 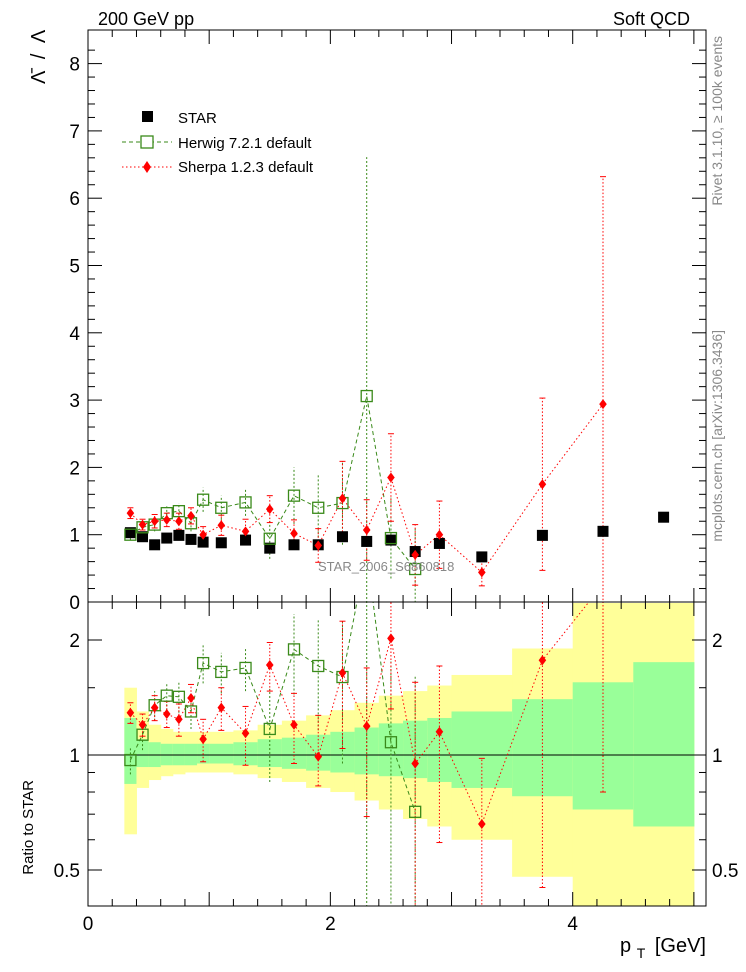 I want to click on header-process-label: Soft QCD, so click(x=651, y=19).